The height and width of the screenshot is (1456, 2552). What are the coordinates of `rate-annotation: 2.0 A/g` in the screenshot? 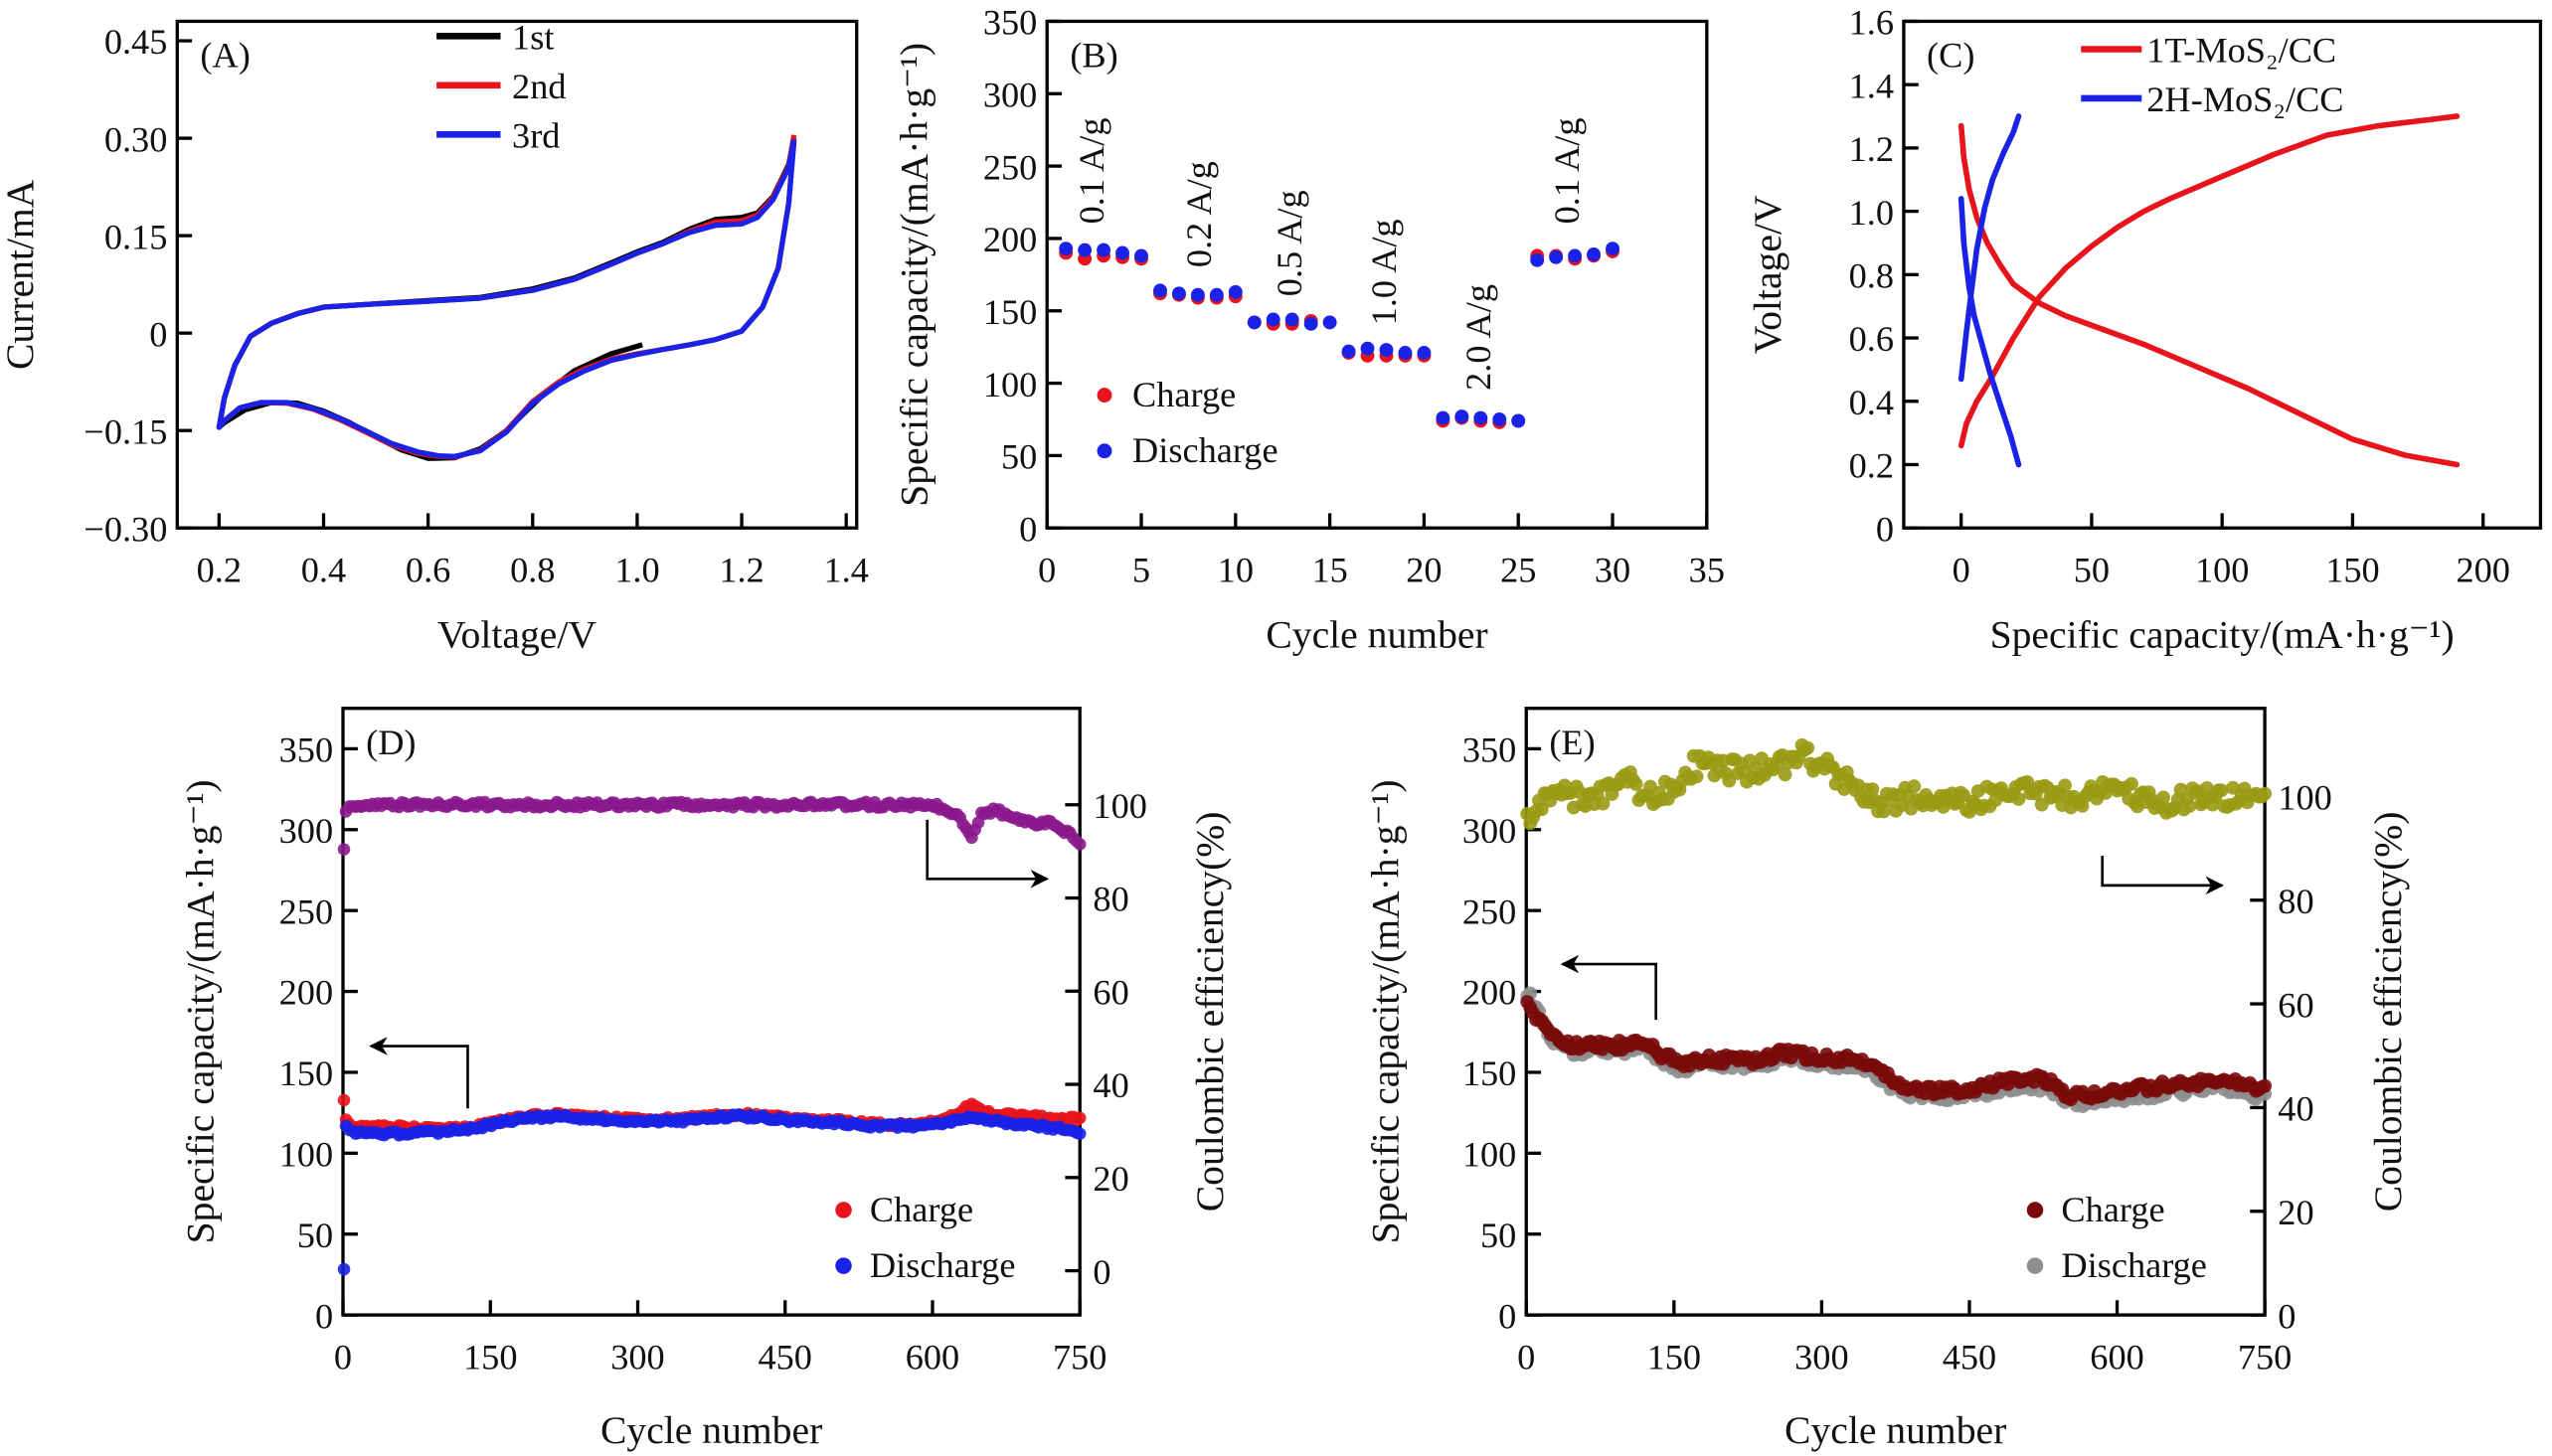 It's located at (1478, 337).